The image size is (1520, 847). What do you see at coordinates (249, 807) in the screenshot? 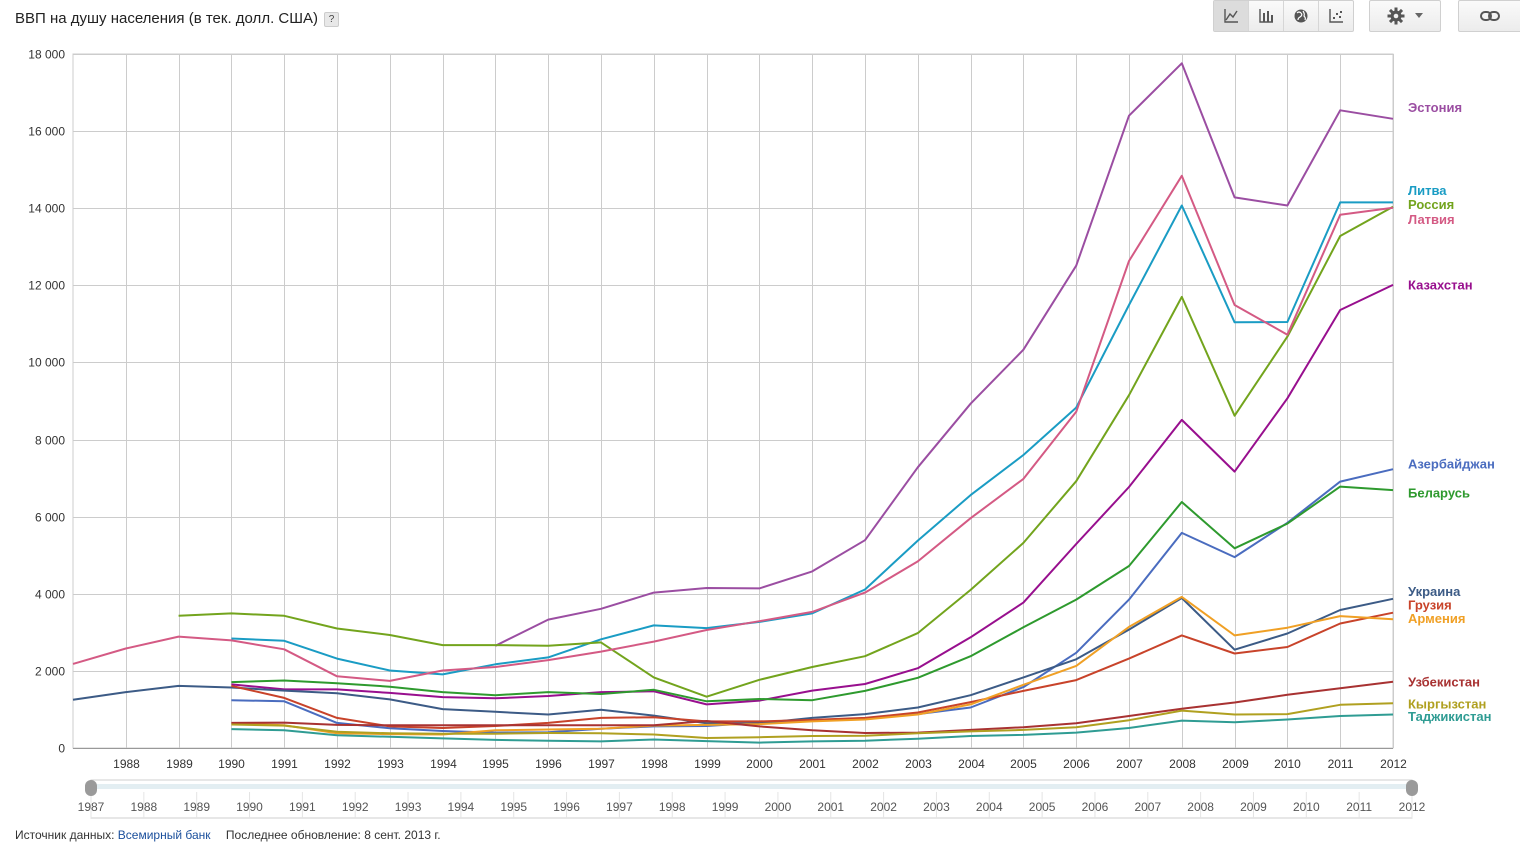
I see `slider-year-label: 1990` at bounding box center [249, 807].